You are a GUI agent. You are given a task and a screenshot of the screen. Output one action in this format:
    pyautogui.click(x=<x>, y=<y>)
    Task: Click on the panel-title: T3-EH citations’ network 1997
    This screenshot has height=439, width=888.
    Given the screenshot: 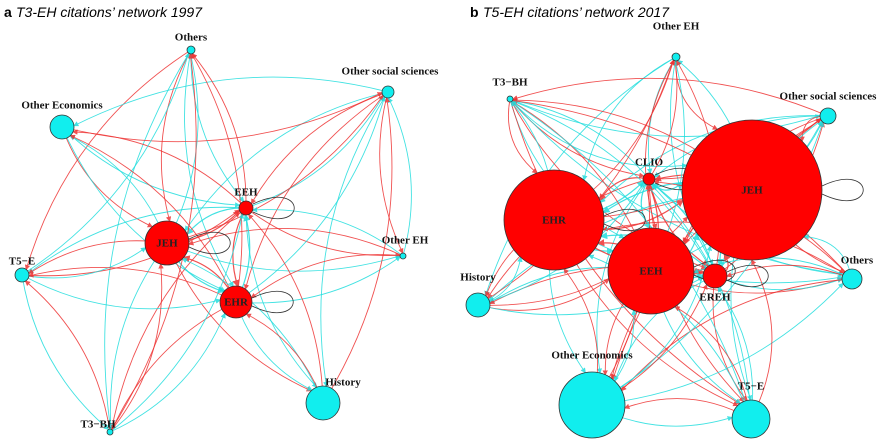 What is the action you would take?
    pyautogui.click(x=109, y=12)
    